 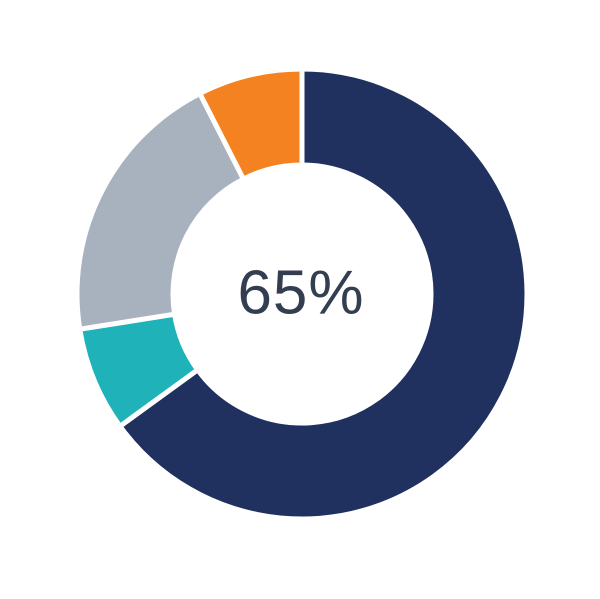 What do you see at coordinates (301, 293) in the screenshot?
I see `donut-center-label: 65%` at bounding box center [301, 293].